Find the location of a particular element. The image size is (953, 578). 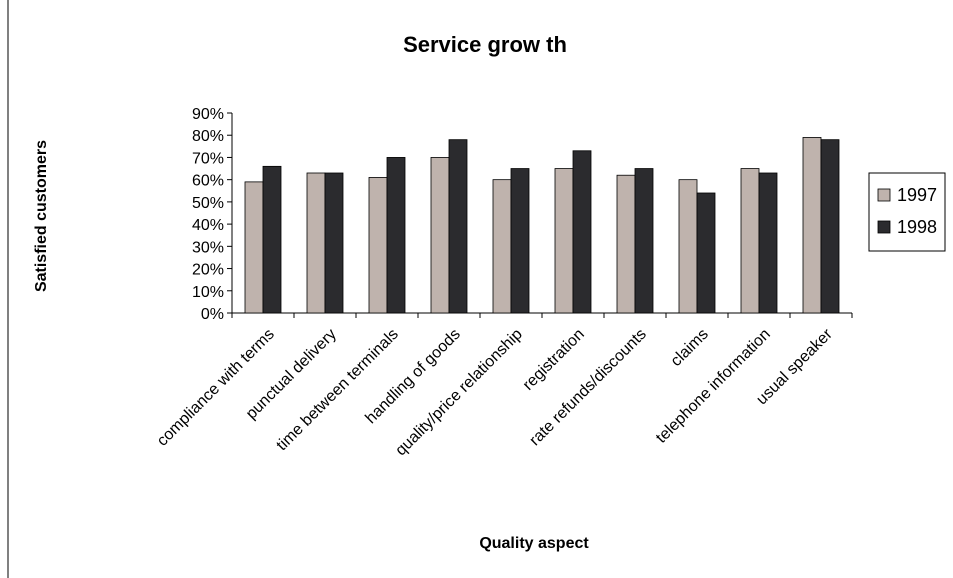

y-tick-label: 0% is located at coordinates (212, 314).